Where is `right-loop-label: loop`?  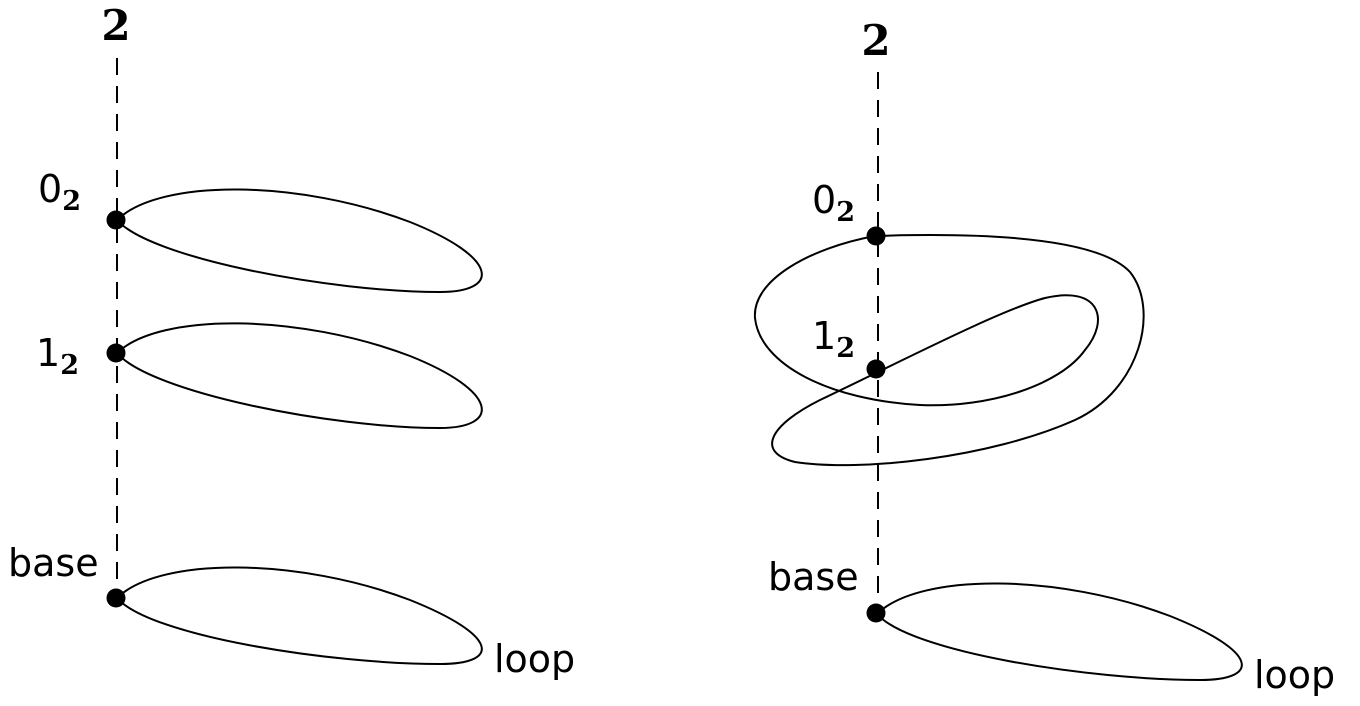
right-loop-label: loop is located at coordinates (1294, 675).